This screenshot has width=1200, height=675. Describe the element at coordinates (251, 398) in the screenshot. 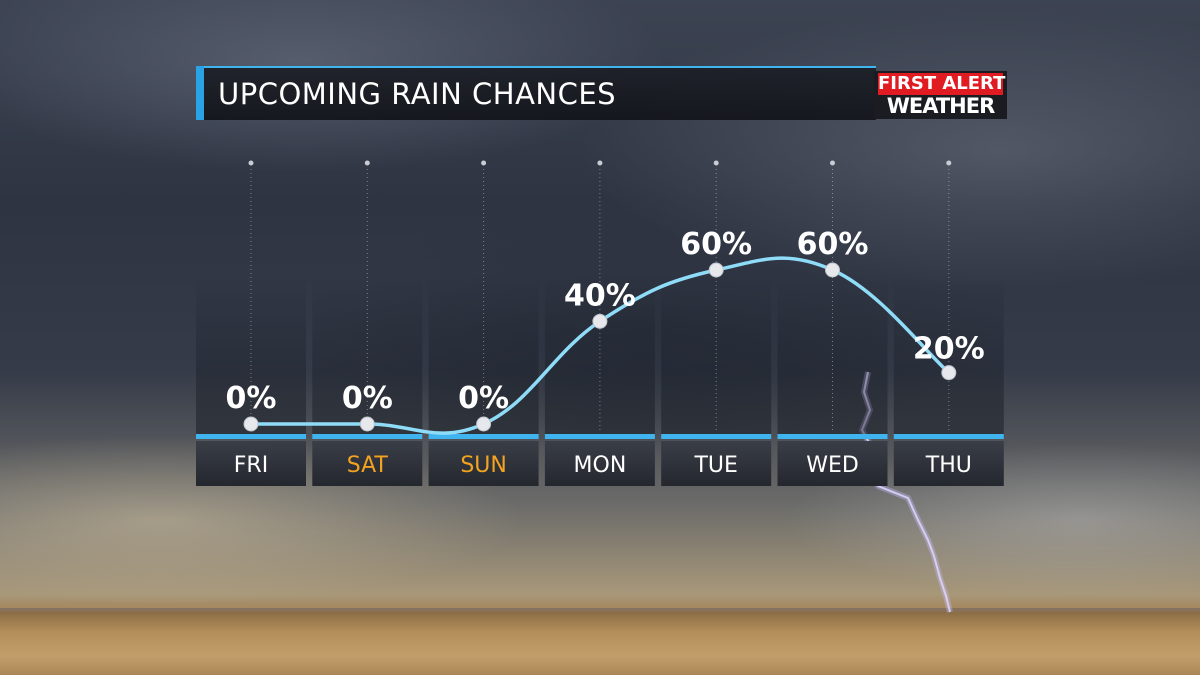

I see `percent-label-fri: 0%` at that location.